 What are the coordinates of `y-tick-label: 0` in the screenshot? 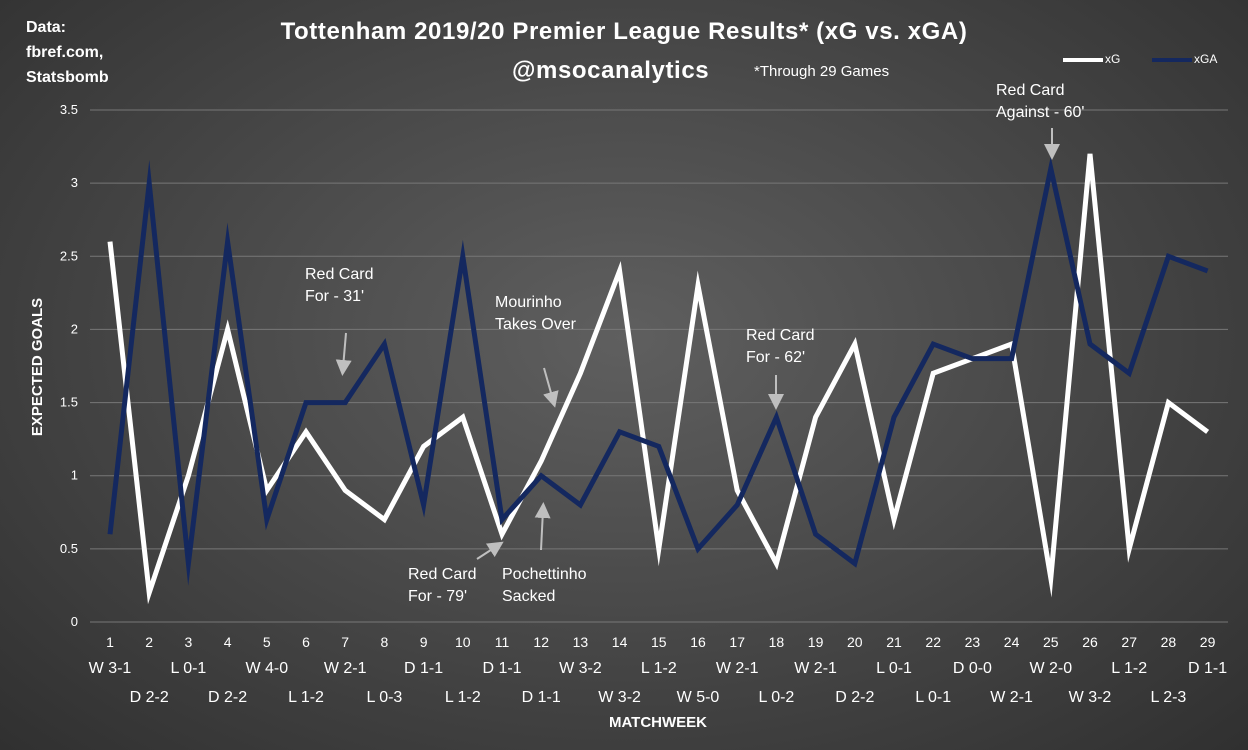 It's located at (74, 621).